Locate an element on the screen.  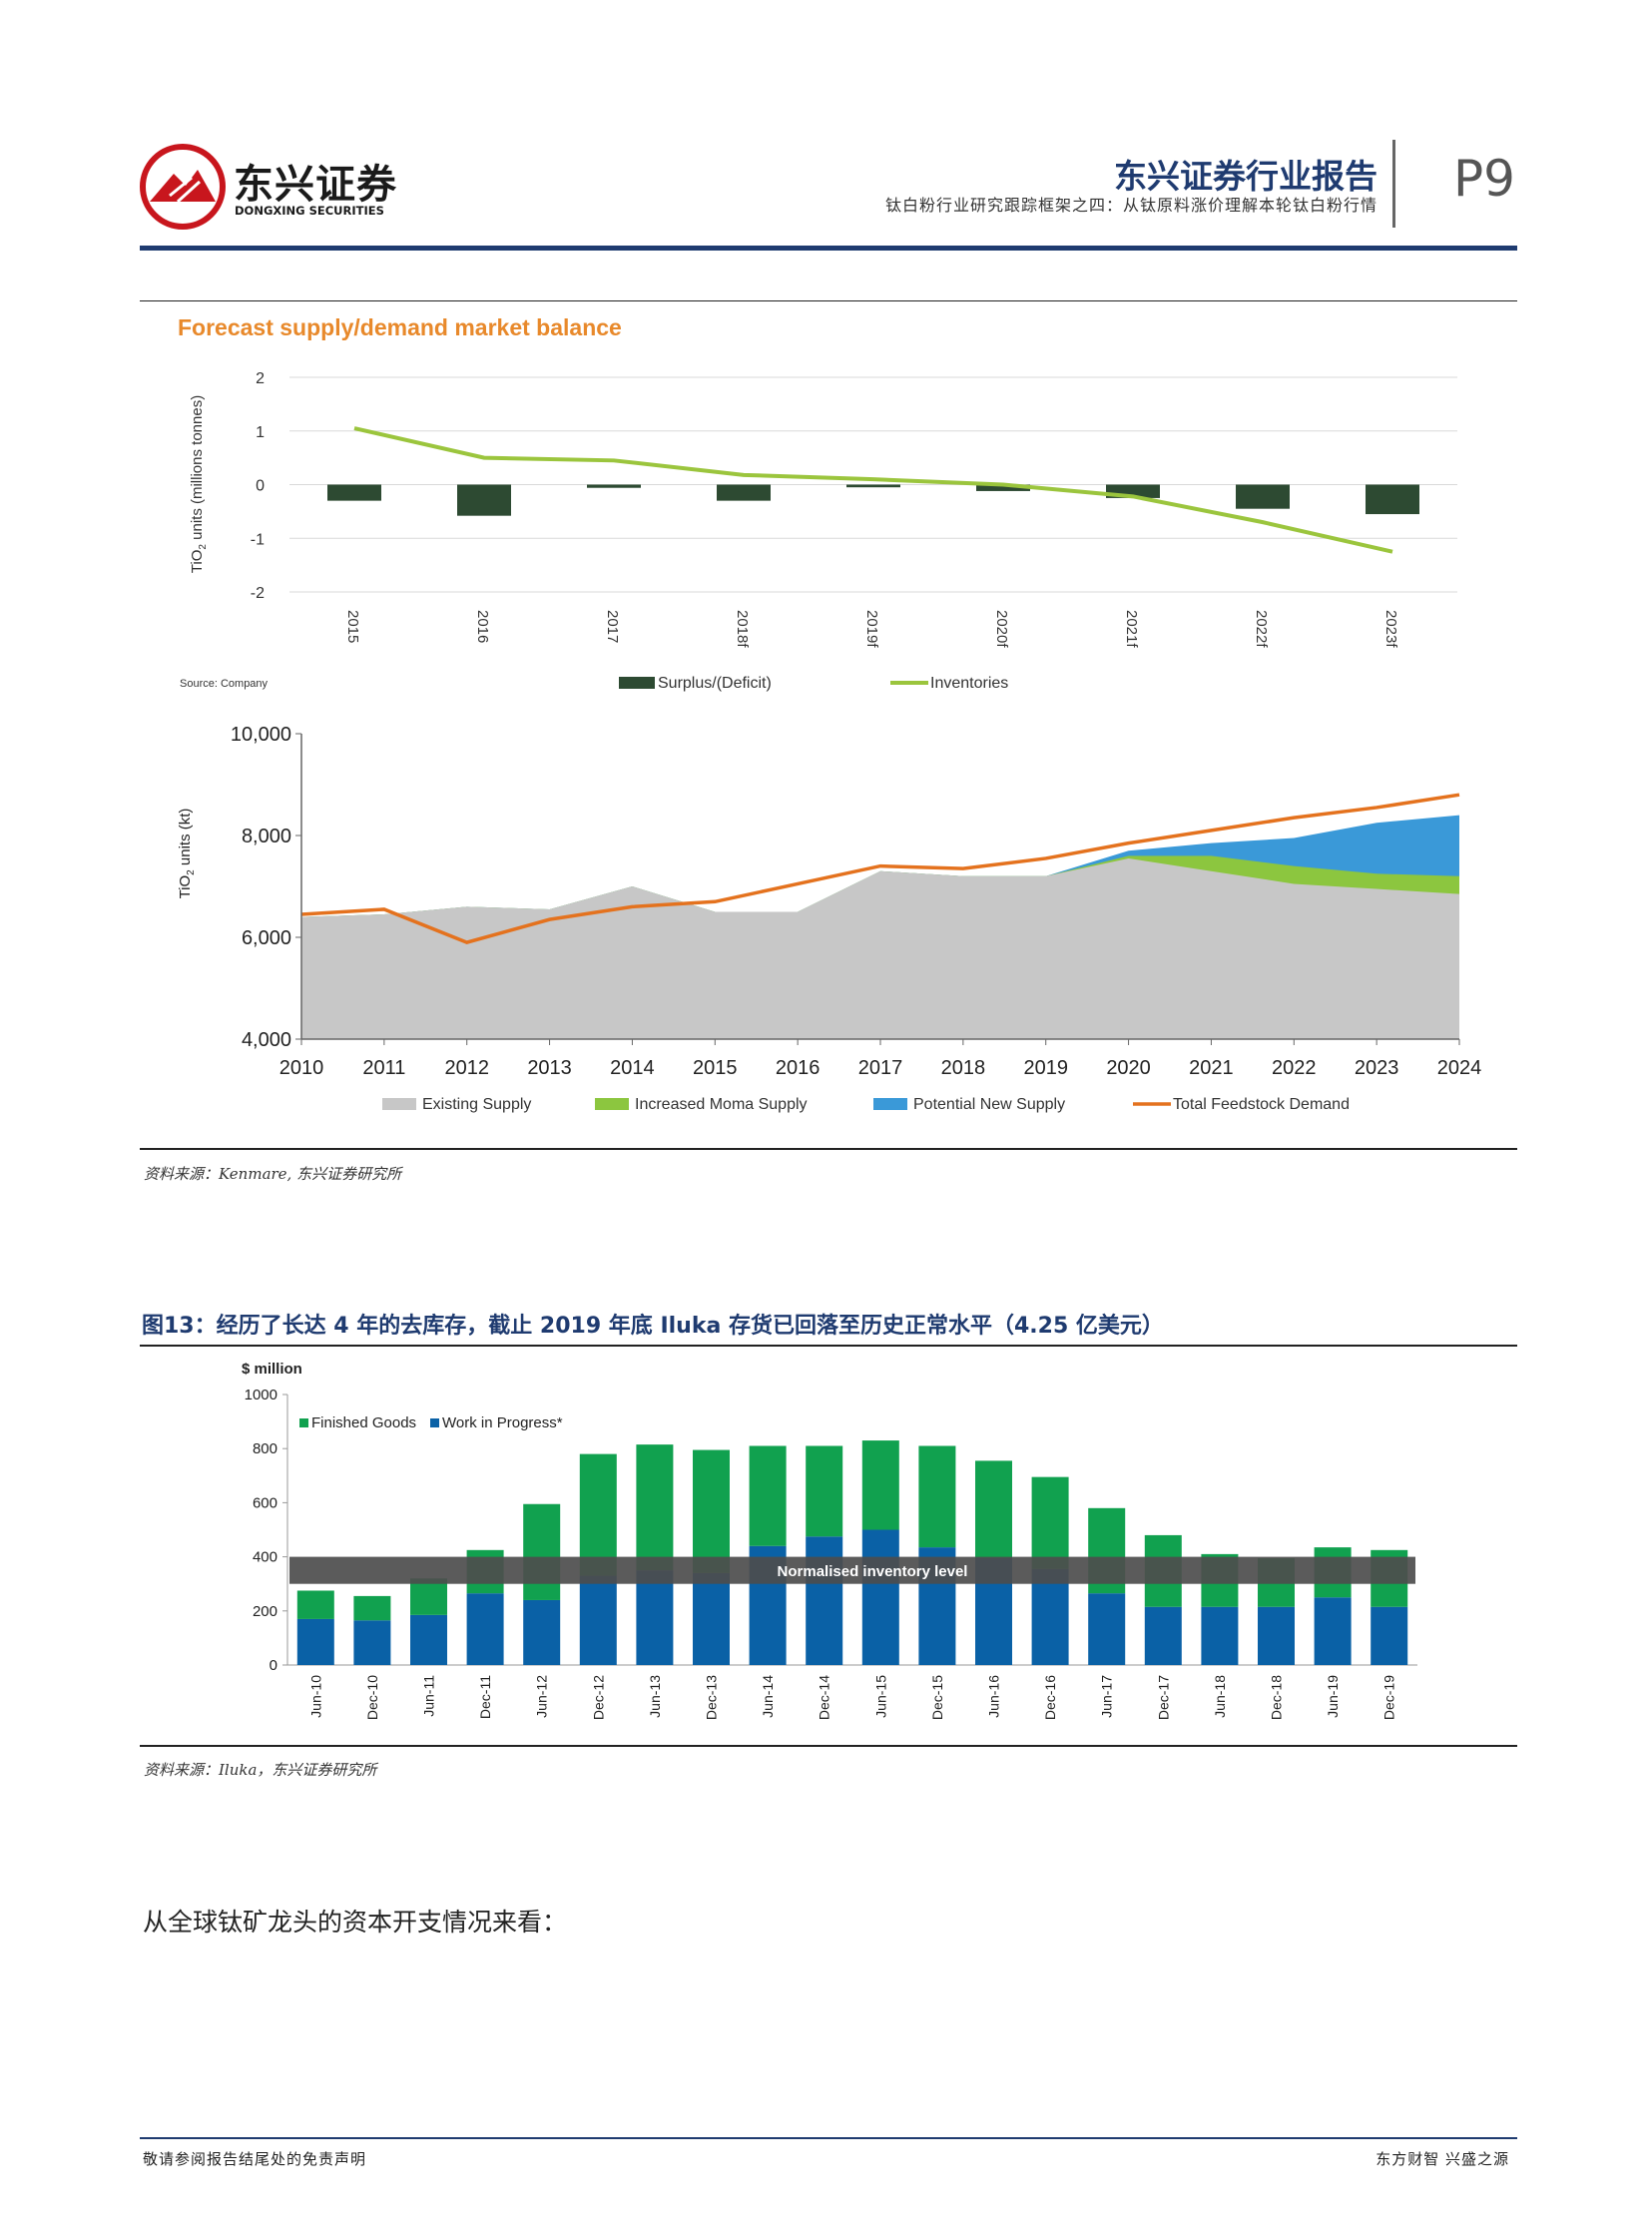
legend-wip-swatch is located at coordinates (434, 1422).